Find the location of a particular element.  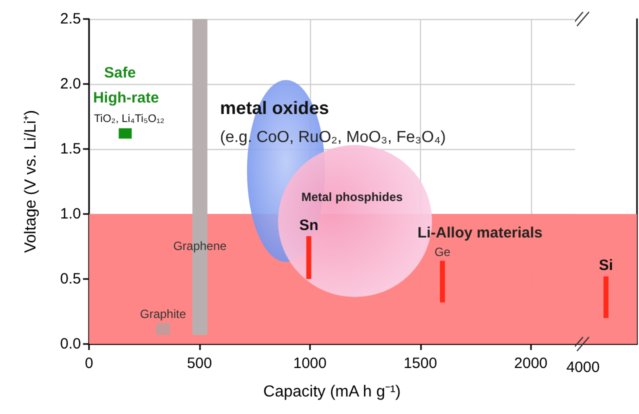

series-label: Si is located at coordinates (606, 265).